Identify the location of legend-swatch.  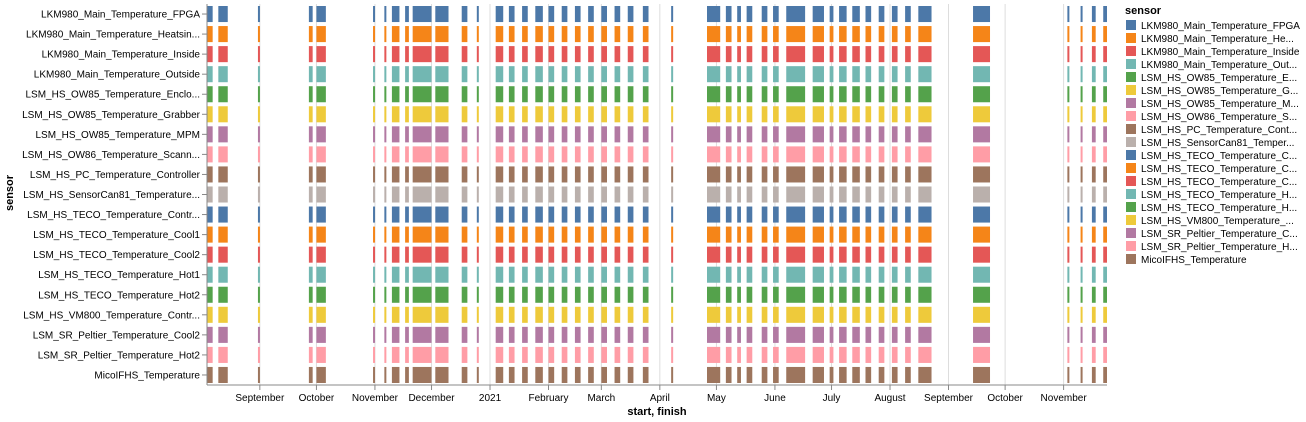
(1131, 103).